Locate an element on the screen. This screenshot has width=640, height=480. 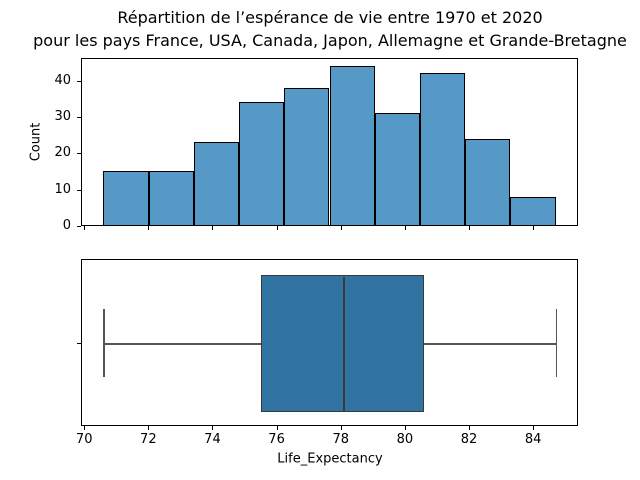
median-line is located at coordinates (343, 343).